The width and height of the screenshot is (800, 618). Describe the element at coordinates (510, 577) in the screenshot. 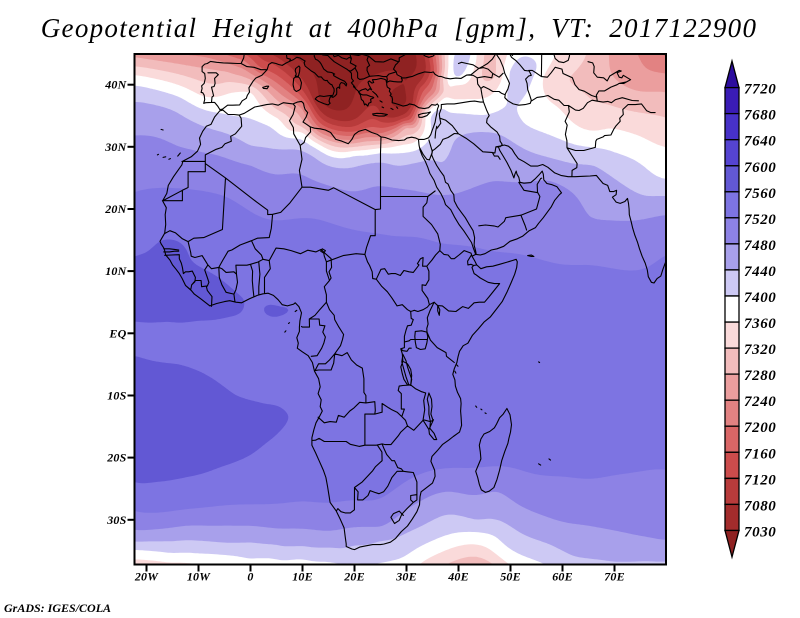

I see `svg-text: 50E` at that location.